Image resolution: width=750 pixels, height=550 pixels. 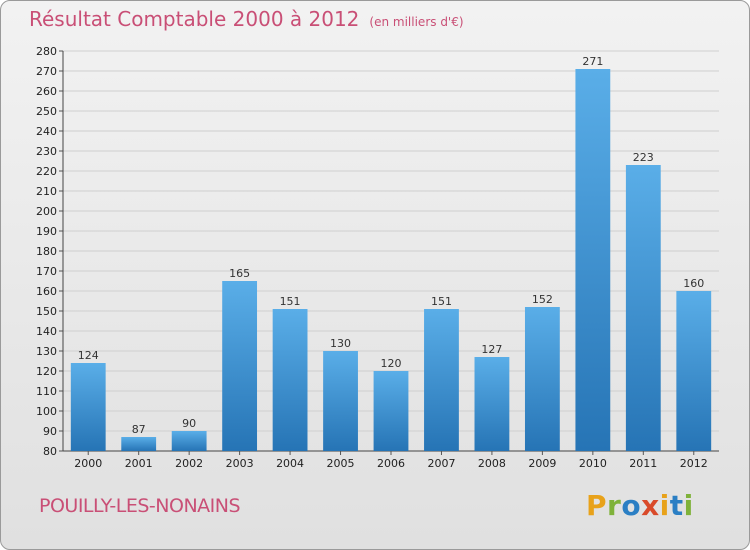 What do you see at coordinates (46, 411) in the screenshot?
I see `y-tick-label: 100` at bounding box center [46, 411].